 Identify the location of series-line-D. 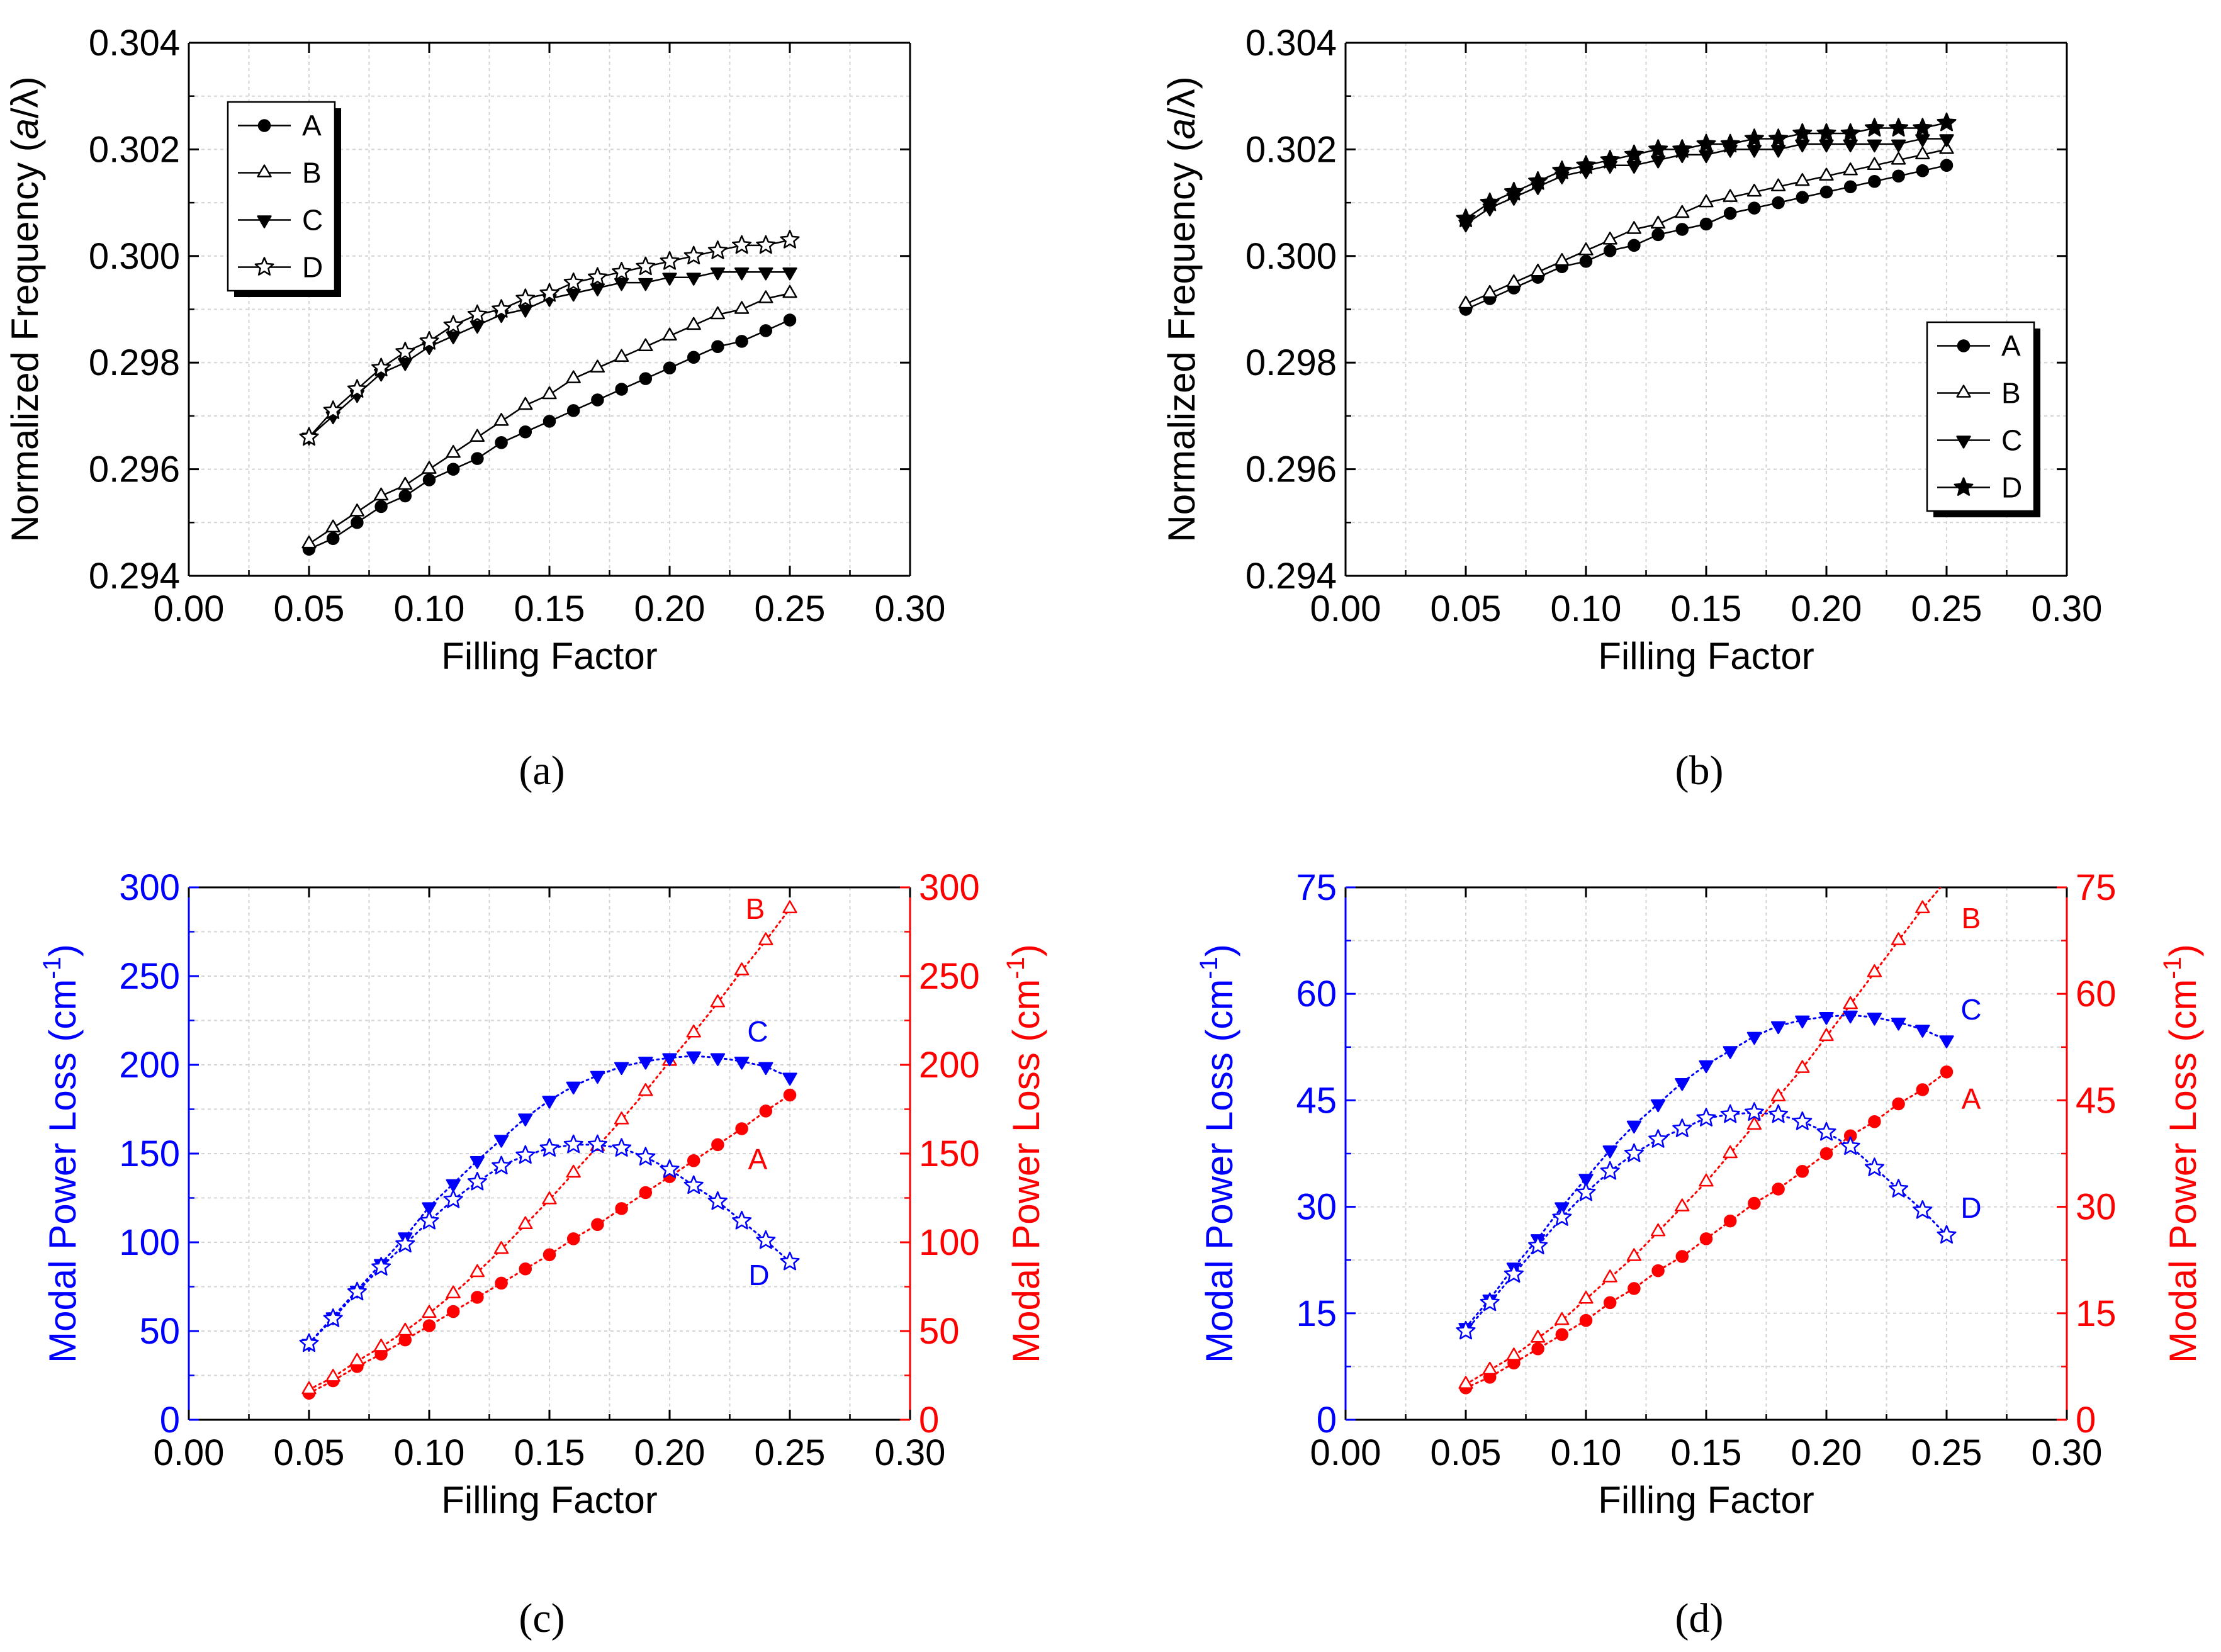
(1706, 1221).